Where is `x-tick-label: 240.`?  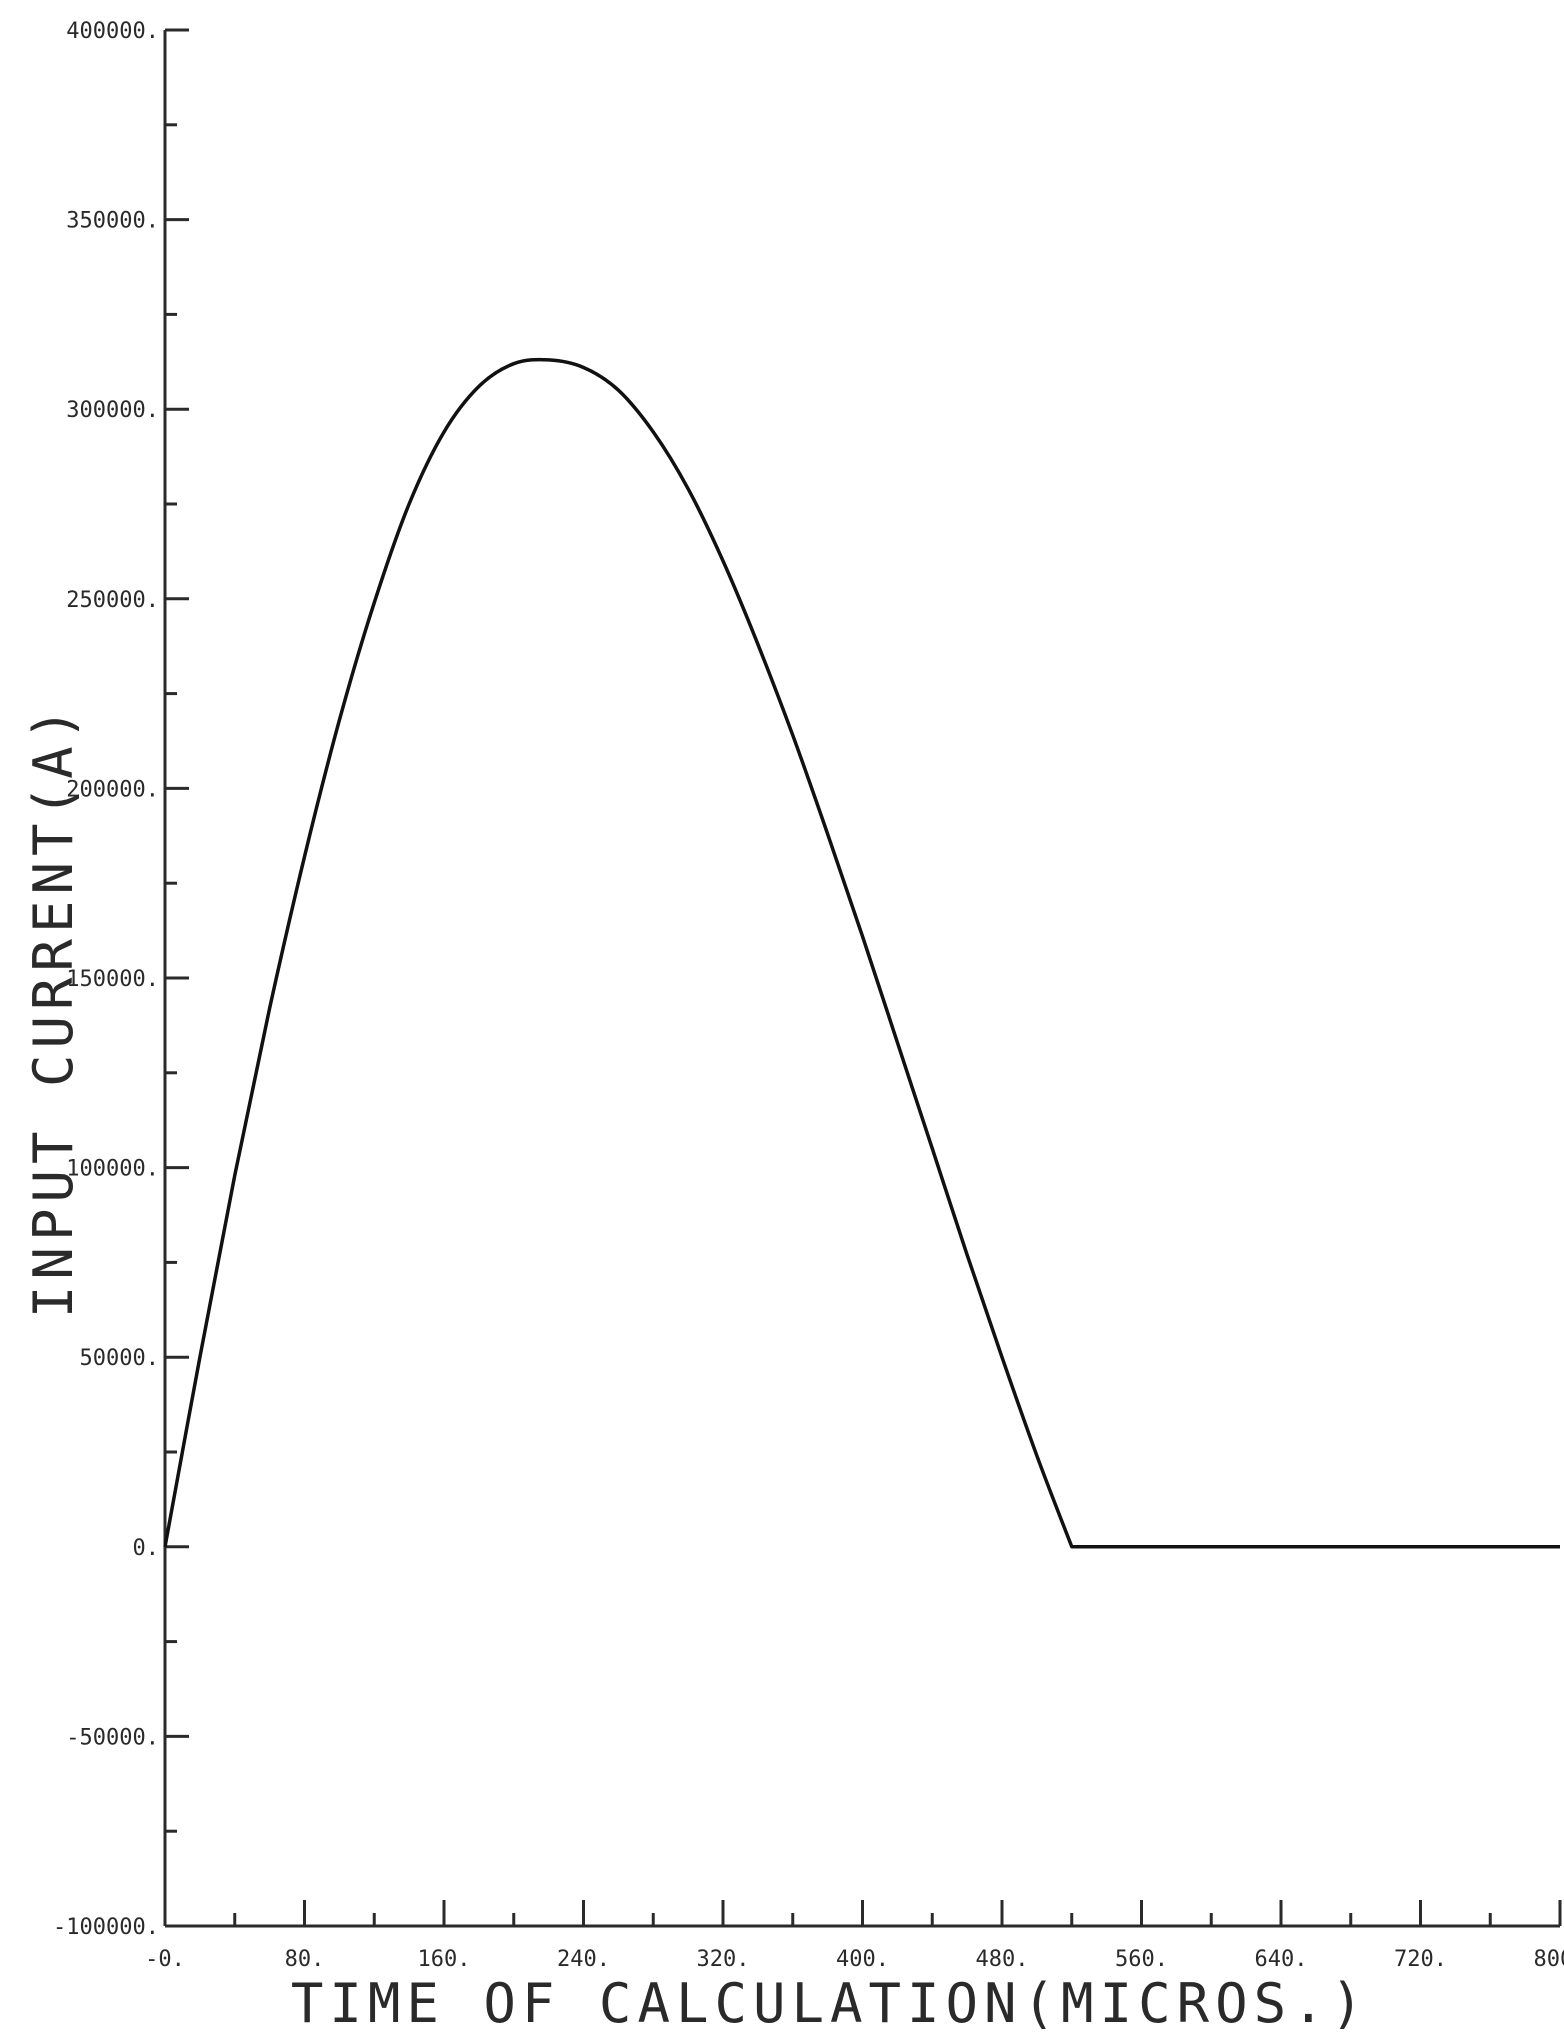
x-tick-label: 240. is located at coordinates (583, 1959).